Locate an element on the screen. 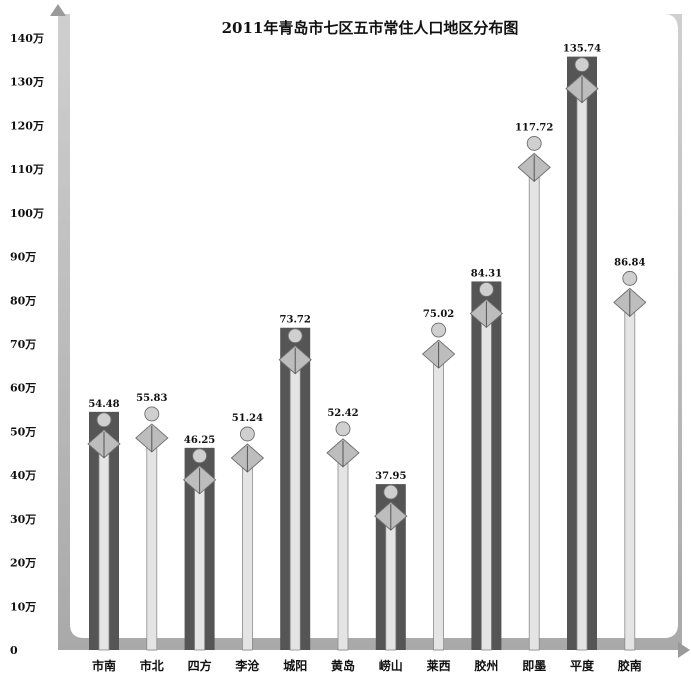 Image resolution: width=691 pixels, height=677 pixels. bar-group: 51.24 is located at coordinates (247, 532).